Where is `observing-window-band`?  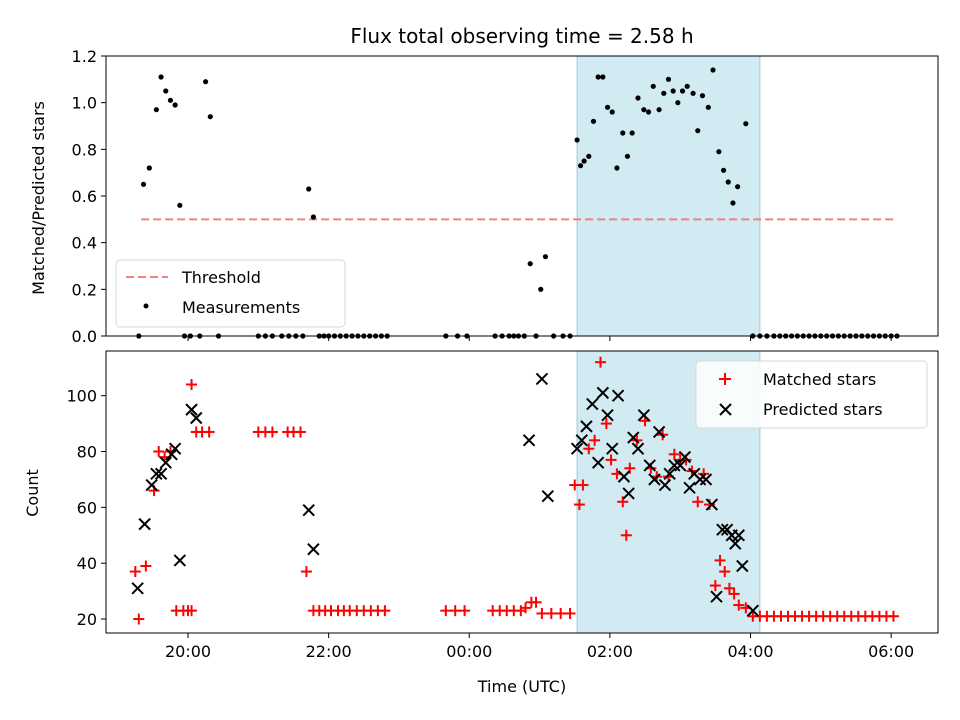 observing-window-band is located at coordinates (668, 196).